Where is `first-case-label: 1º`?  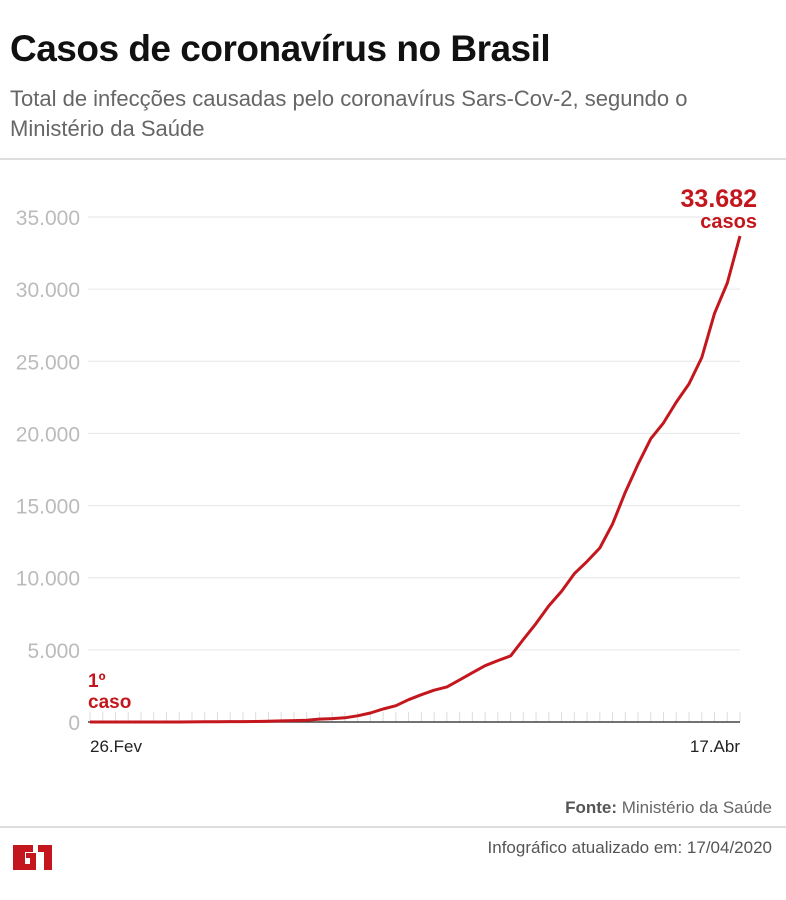 first-case-label: 1º is located at coordinates (97, 681).